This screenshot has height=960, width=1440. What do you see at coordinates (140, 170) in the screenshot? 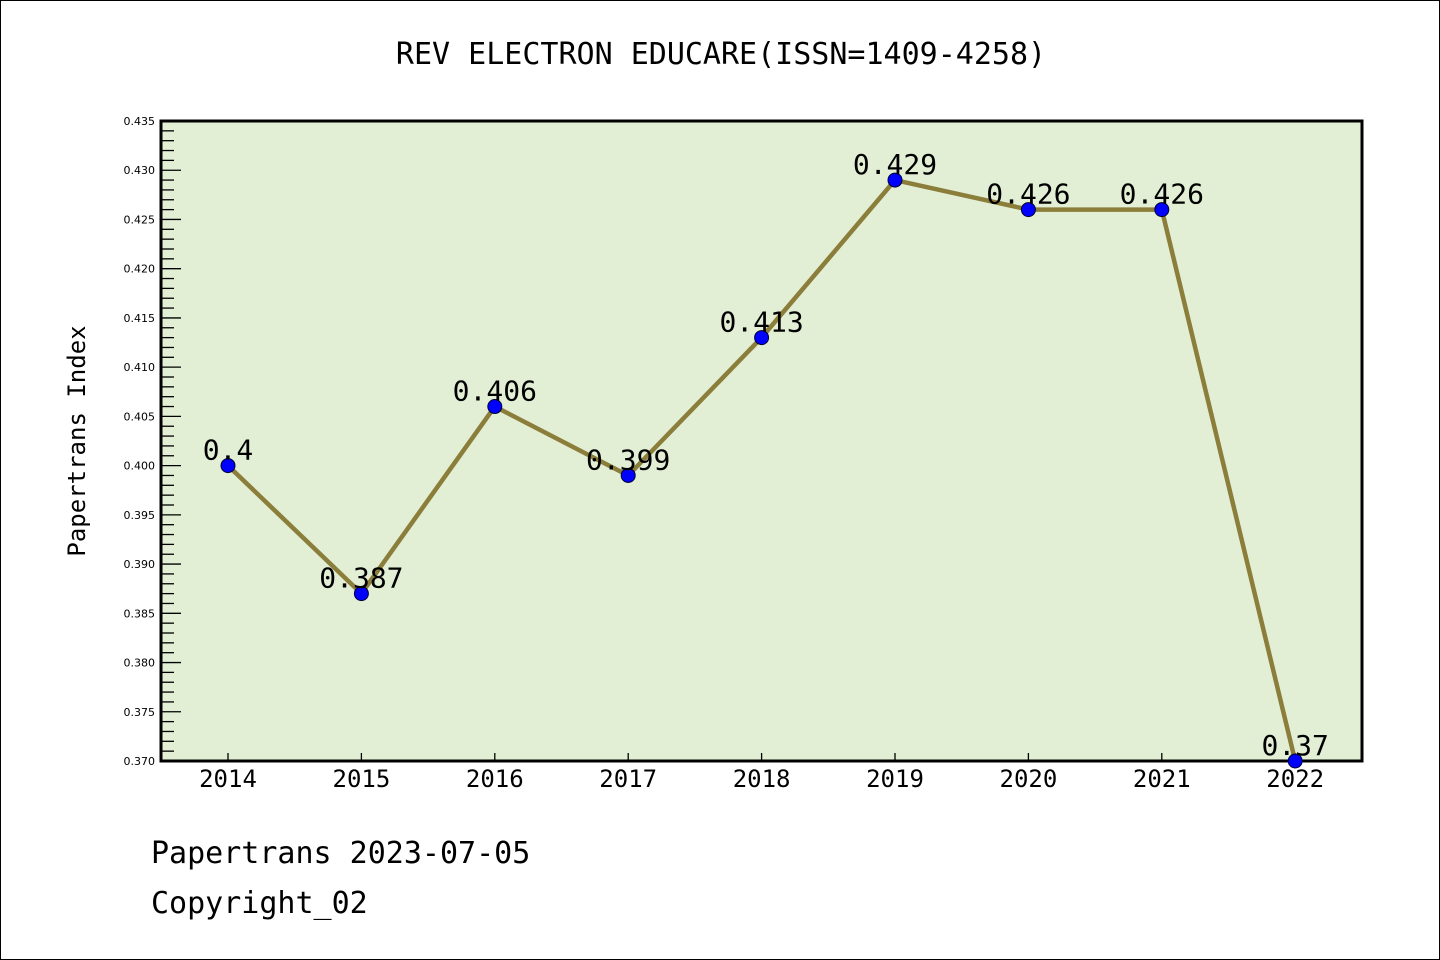
I see `y-tick-label: 0.430` at bounding box center [140, 170].